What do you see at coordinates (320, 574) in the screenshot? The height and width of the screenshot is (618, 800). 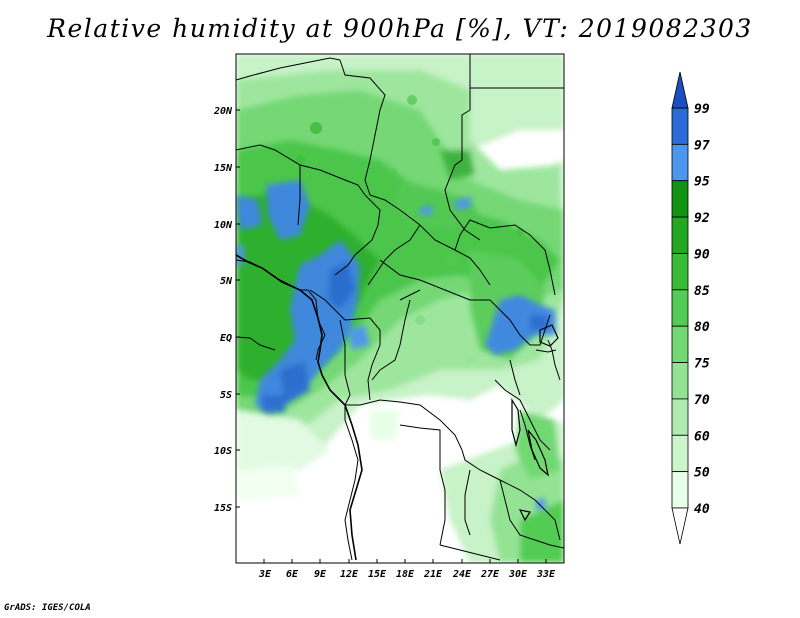 I see `lon-label: 9E` at bounding box center [320, 574].